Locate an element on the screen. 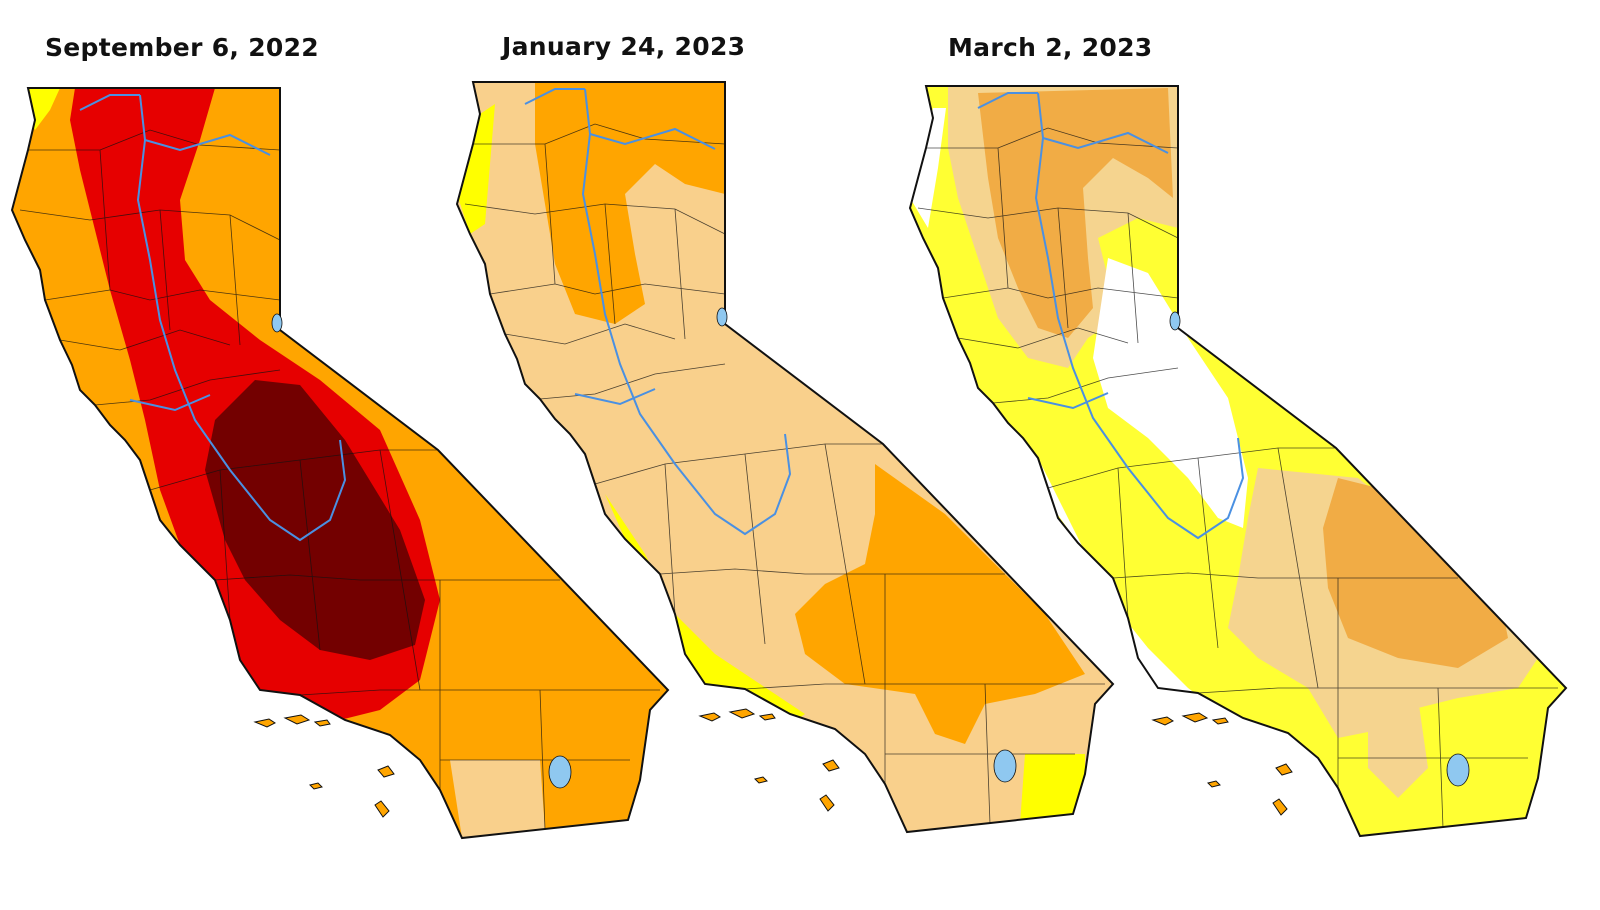 This screenshot has width=1600, height=910. drought-zone-lightest-south is located at coordinates (705, 609).